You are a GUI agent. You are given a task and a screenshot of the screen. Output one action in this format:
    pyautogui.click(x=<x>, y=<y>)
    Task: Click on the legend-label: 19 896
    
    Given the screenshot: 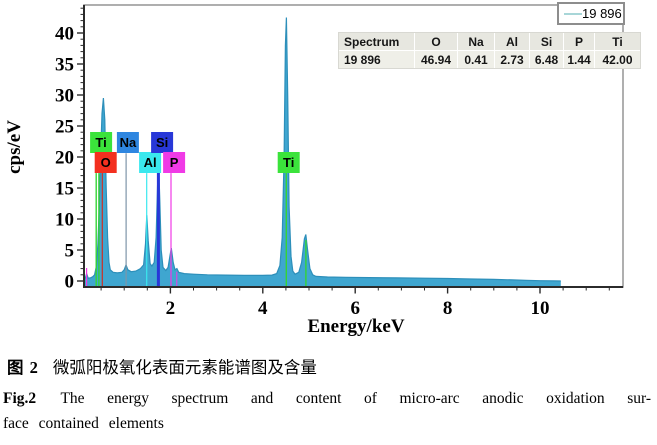 What is the action you would take?
    pyautogui.click(x=602, y=13)
    